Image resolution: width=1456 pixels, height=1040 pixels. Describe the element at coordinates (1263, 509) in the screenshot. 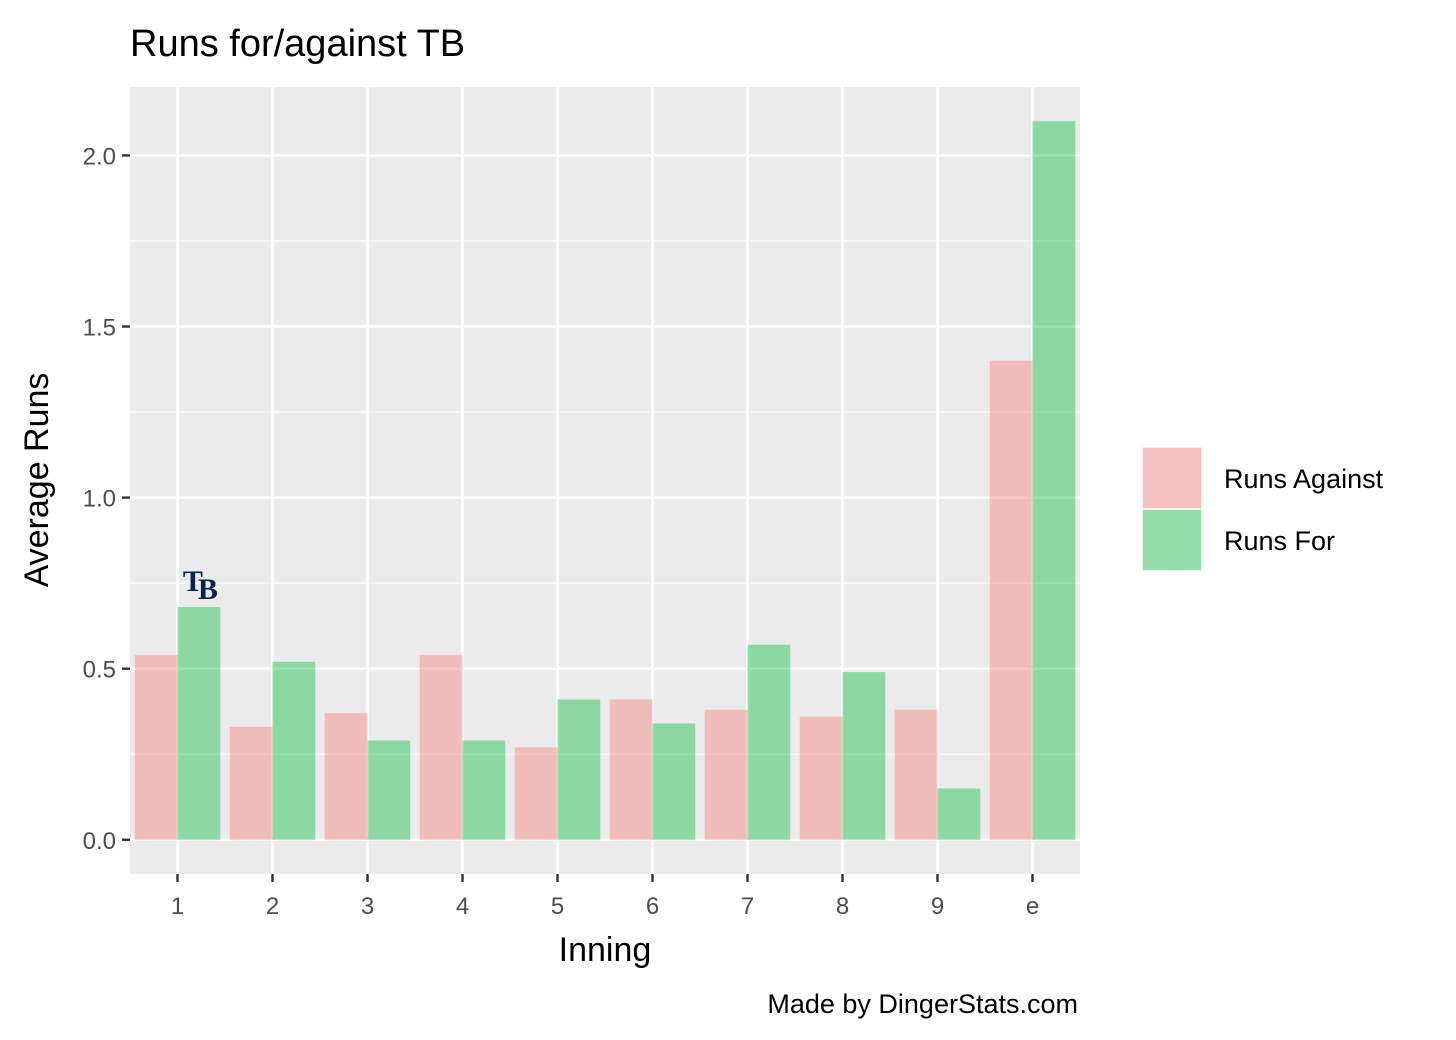

I see `legend: Runs Against Runs For` at that location.